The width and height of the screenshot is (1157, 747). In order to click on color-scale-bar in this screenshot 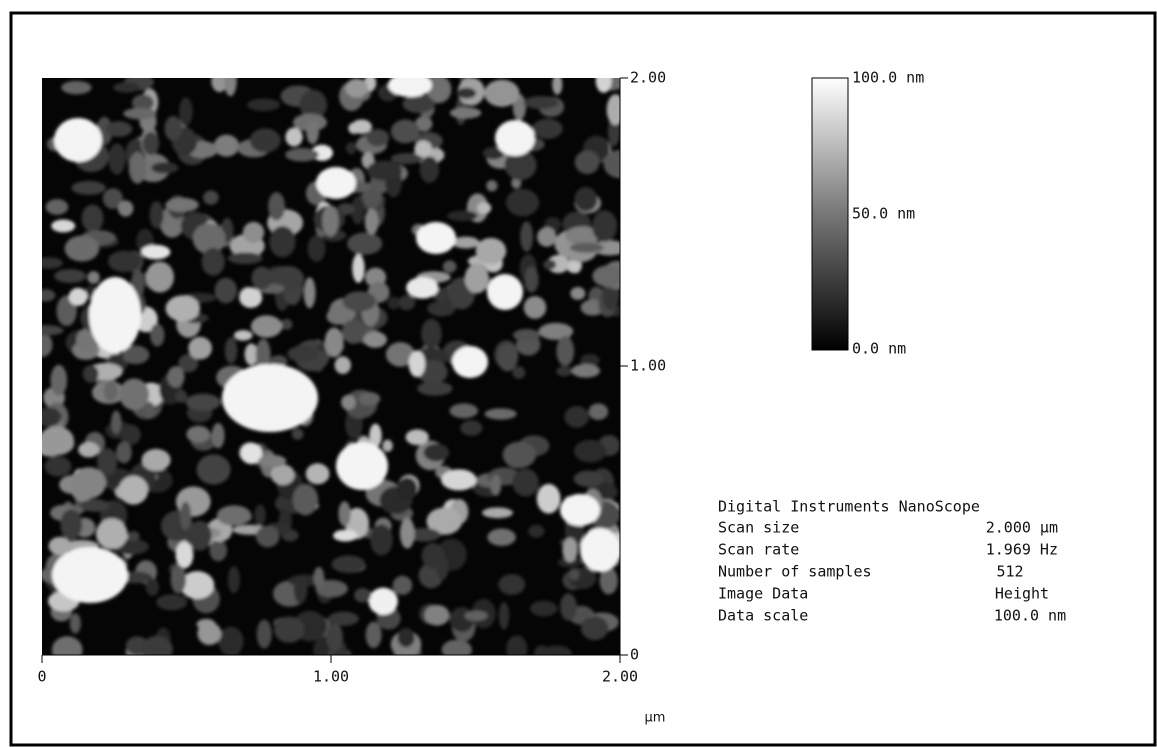, I will do `click(830, 214)`.